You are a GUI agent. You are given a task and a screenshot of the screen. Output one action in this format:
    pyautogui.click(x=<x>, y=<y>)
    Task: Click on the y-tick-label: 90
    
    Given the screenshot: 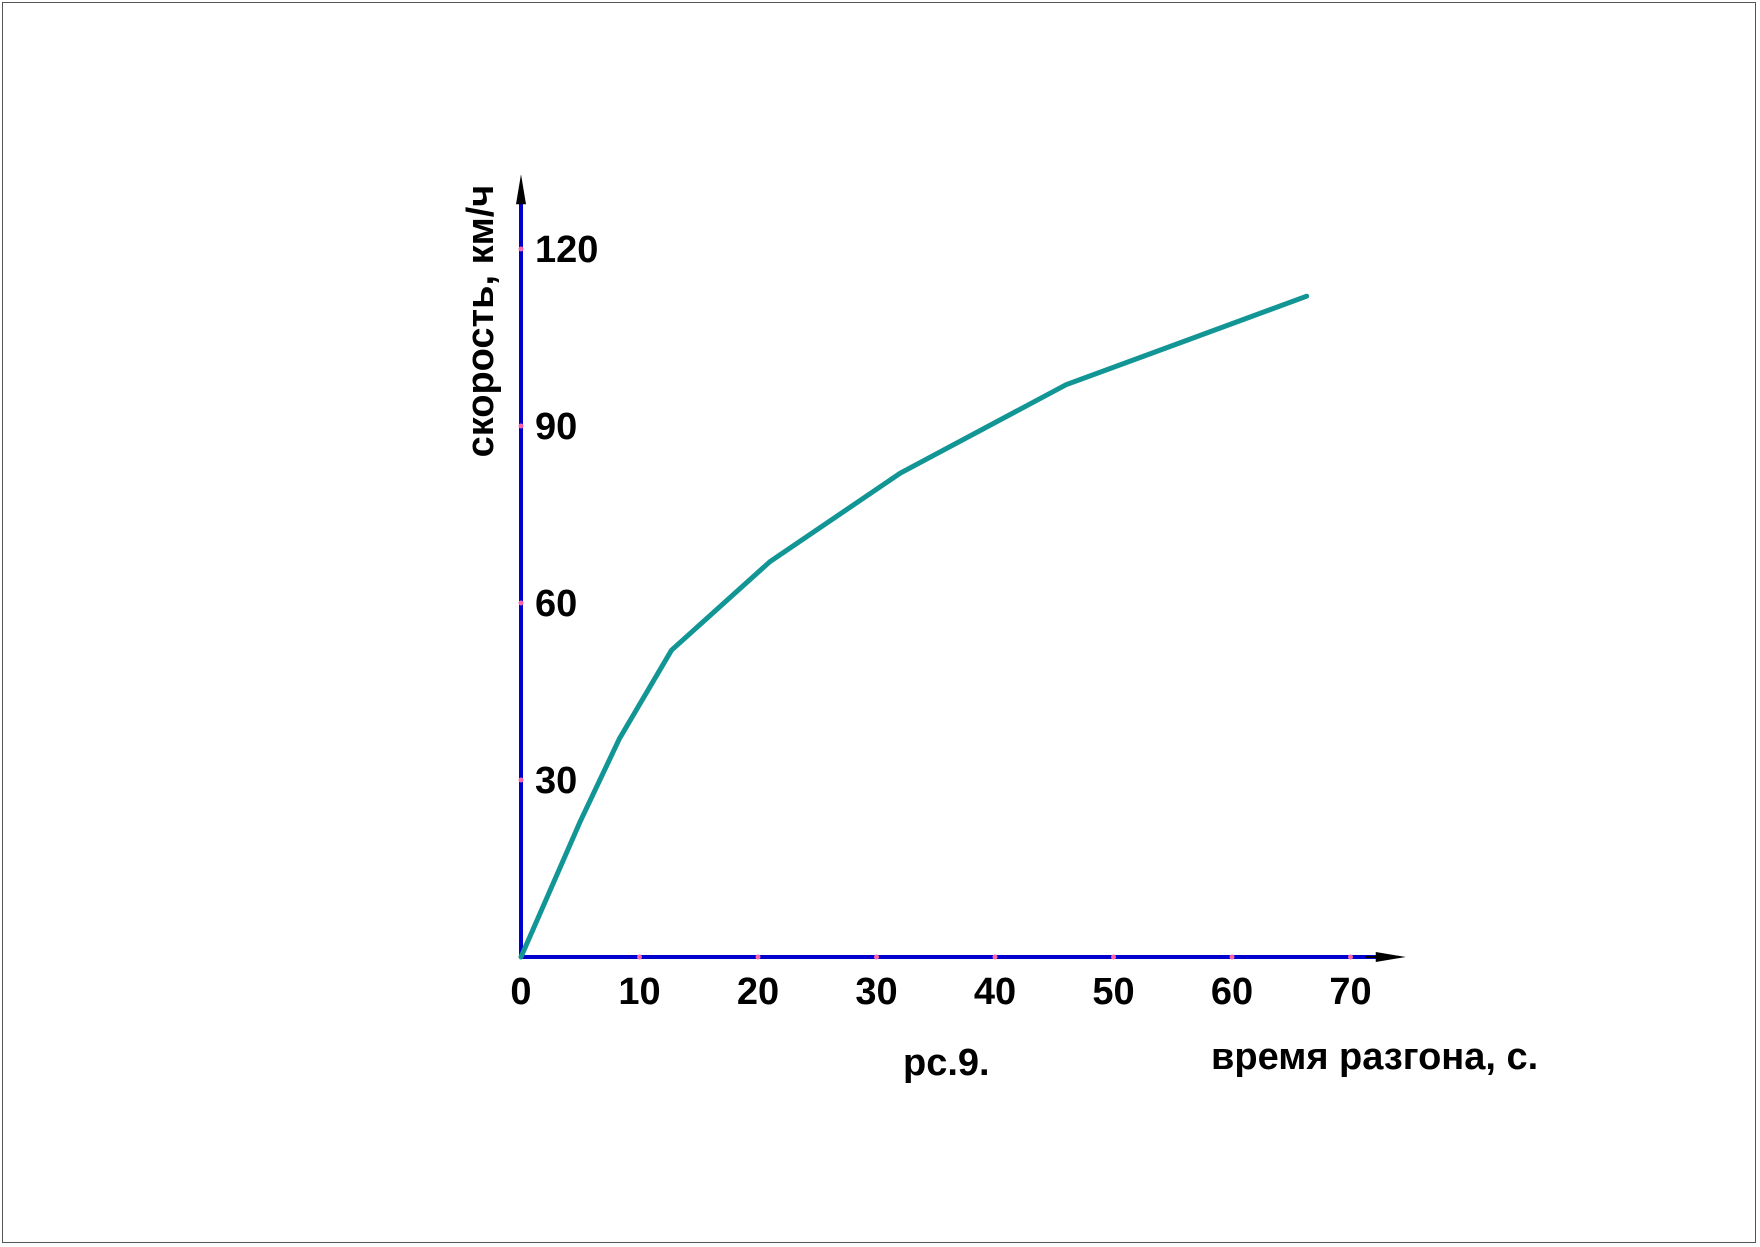 What is the action you would take?
    pyautogui.click(x=556, y=427)
    